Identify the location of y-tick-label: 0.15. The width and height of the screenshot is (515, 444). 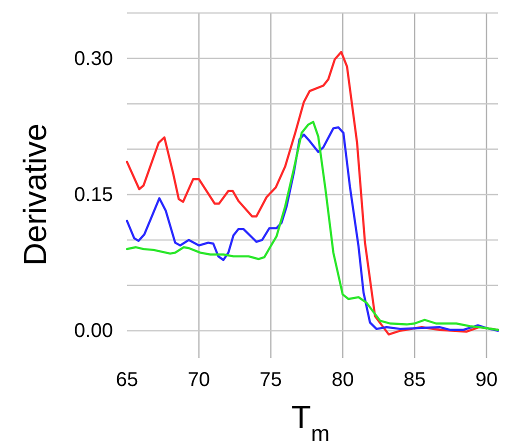
(93, 195).